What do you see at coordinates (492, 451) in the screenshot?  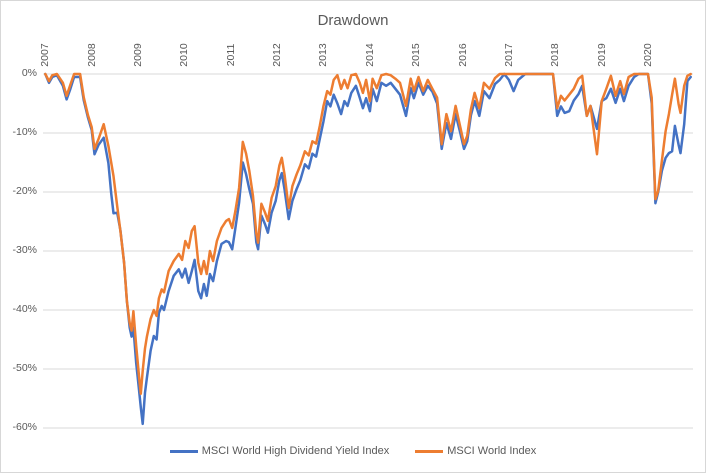 I see `legend-label: MSCI World Index` at bounding box center [492, 451].